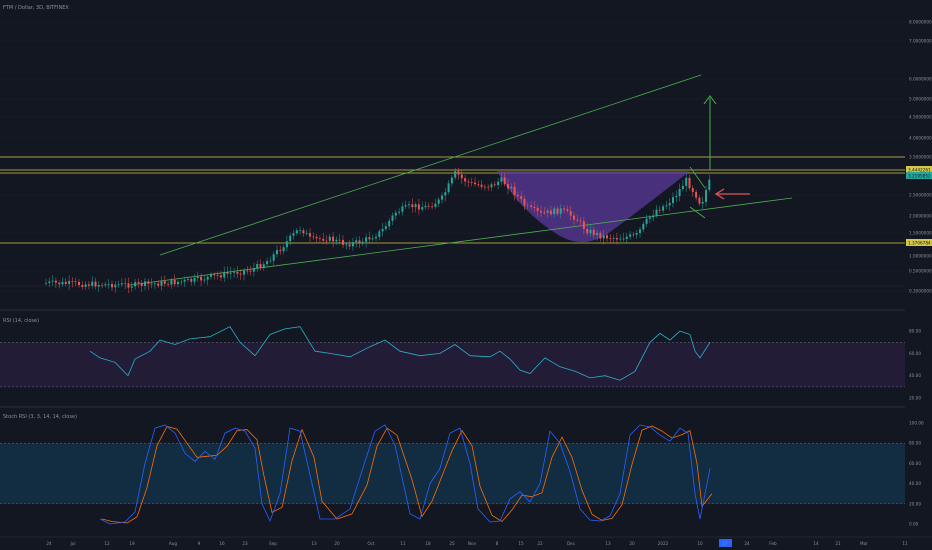  What do you see at coordinates (920, 195) in the screenshot?
I see `price-tick-label: 2.5000000` at bounding box center [920, 195].